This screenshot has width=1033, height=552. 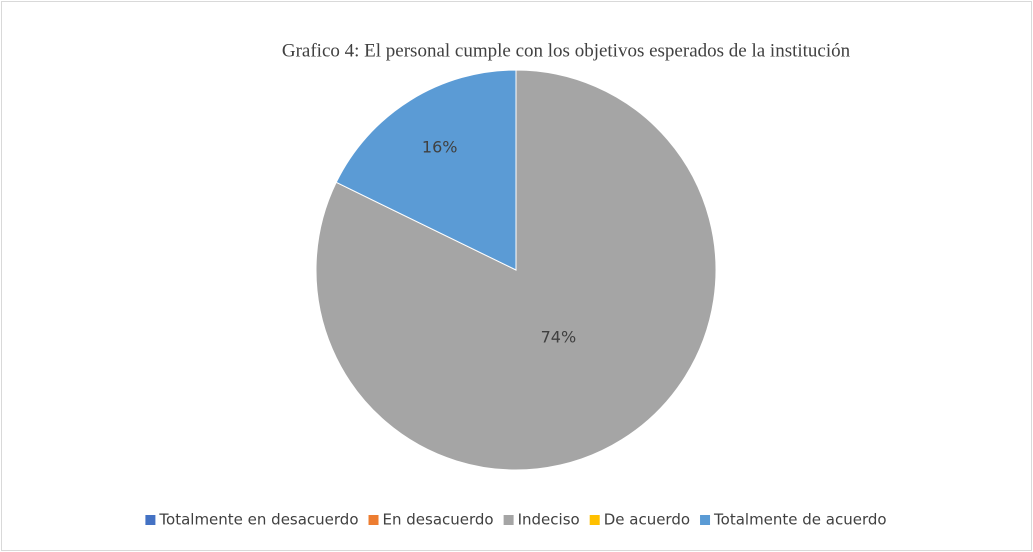 I want to click on data-label: 16%, so click(x=440, y=146).